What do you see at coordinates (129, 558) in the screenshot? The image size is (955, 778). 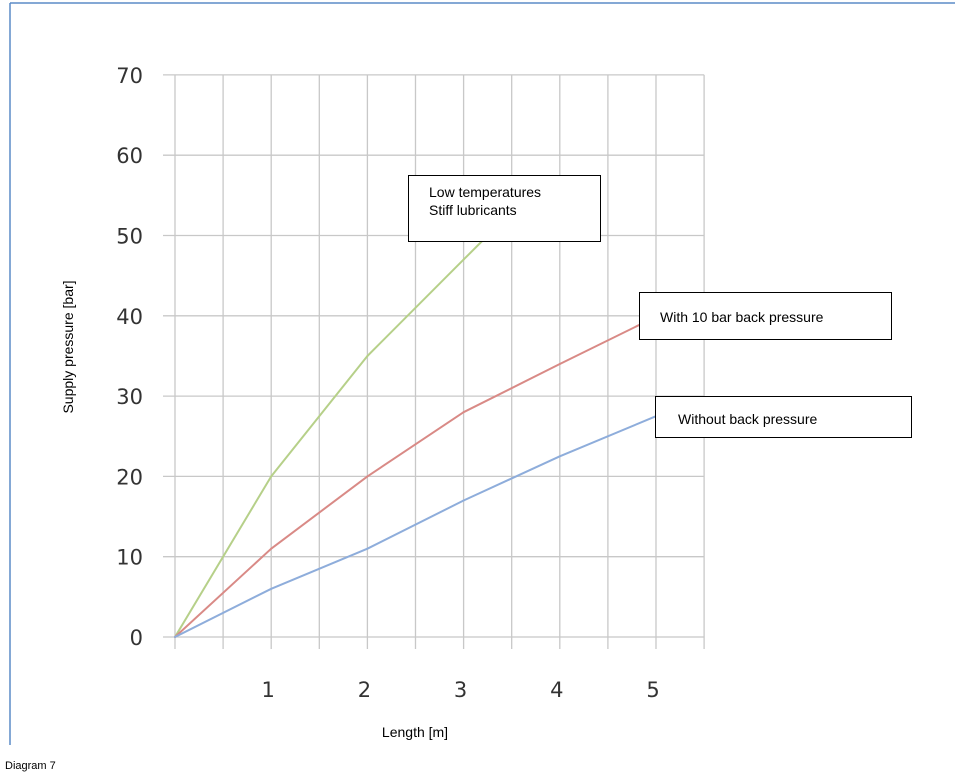 I see `y-tick-label: 10` at bounding box center [129, 558].